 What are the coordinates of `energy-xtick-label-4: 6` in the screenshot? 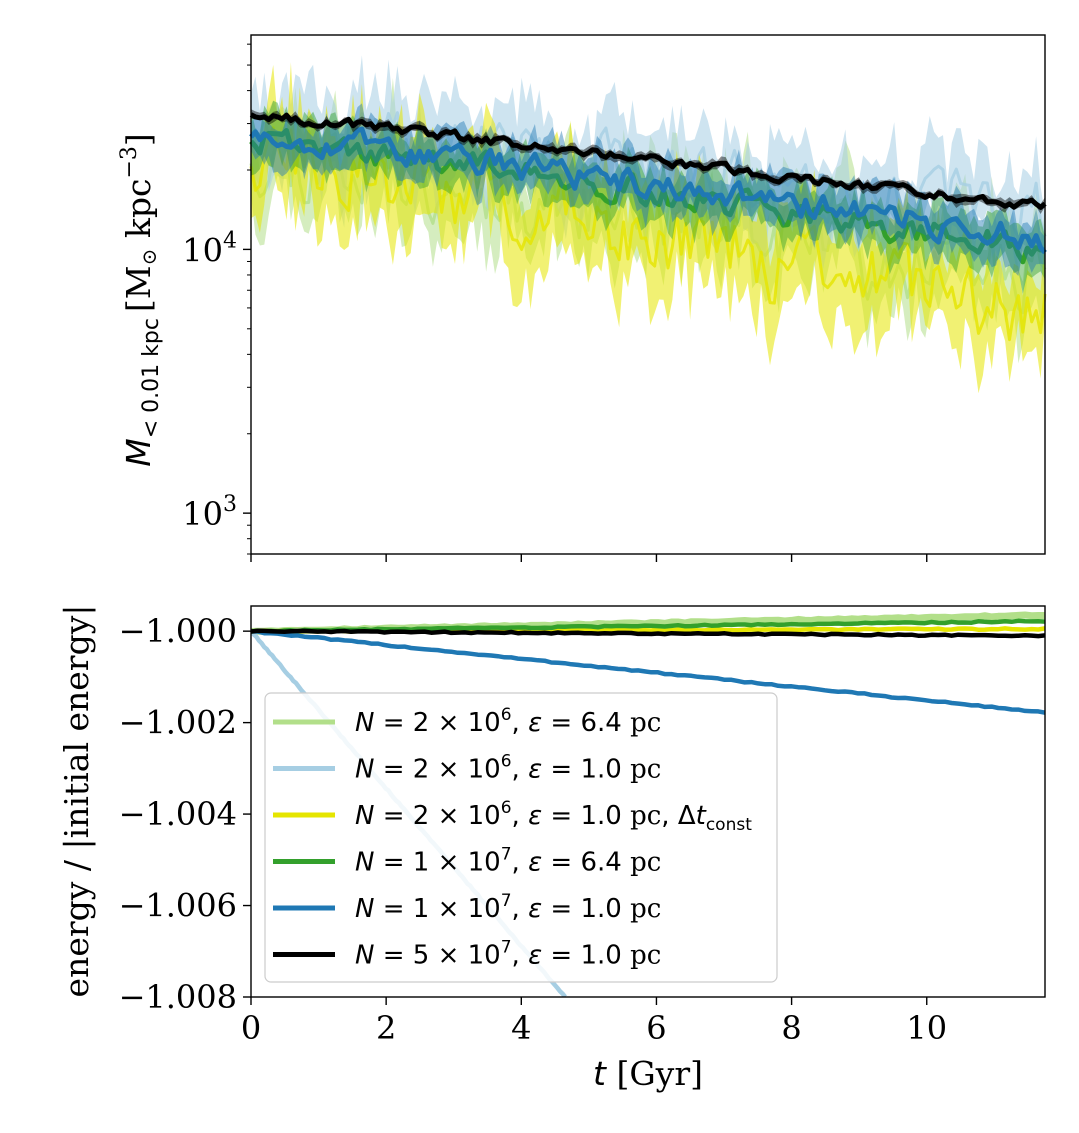 It's located at (656, 1028).